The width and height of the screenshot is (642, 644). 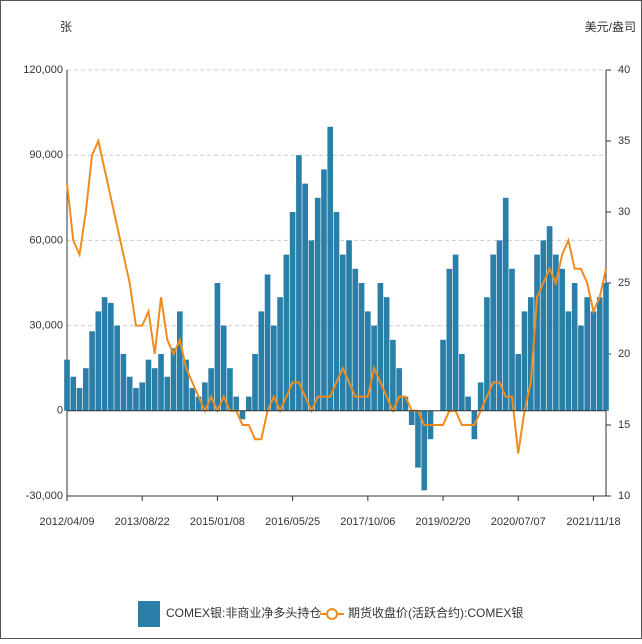 I want to click on x-tick-label: 2016/05/25, so click(x=292, y=522).